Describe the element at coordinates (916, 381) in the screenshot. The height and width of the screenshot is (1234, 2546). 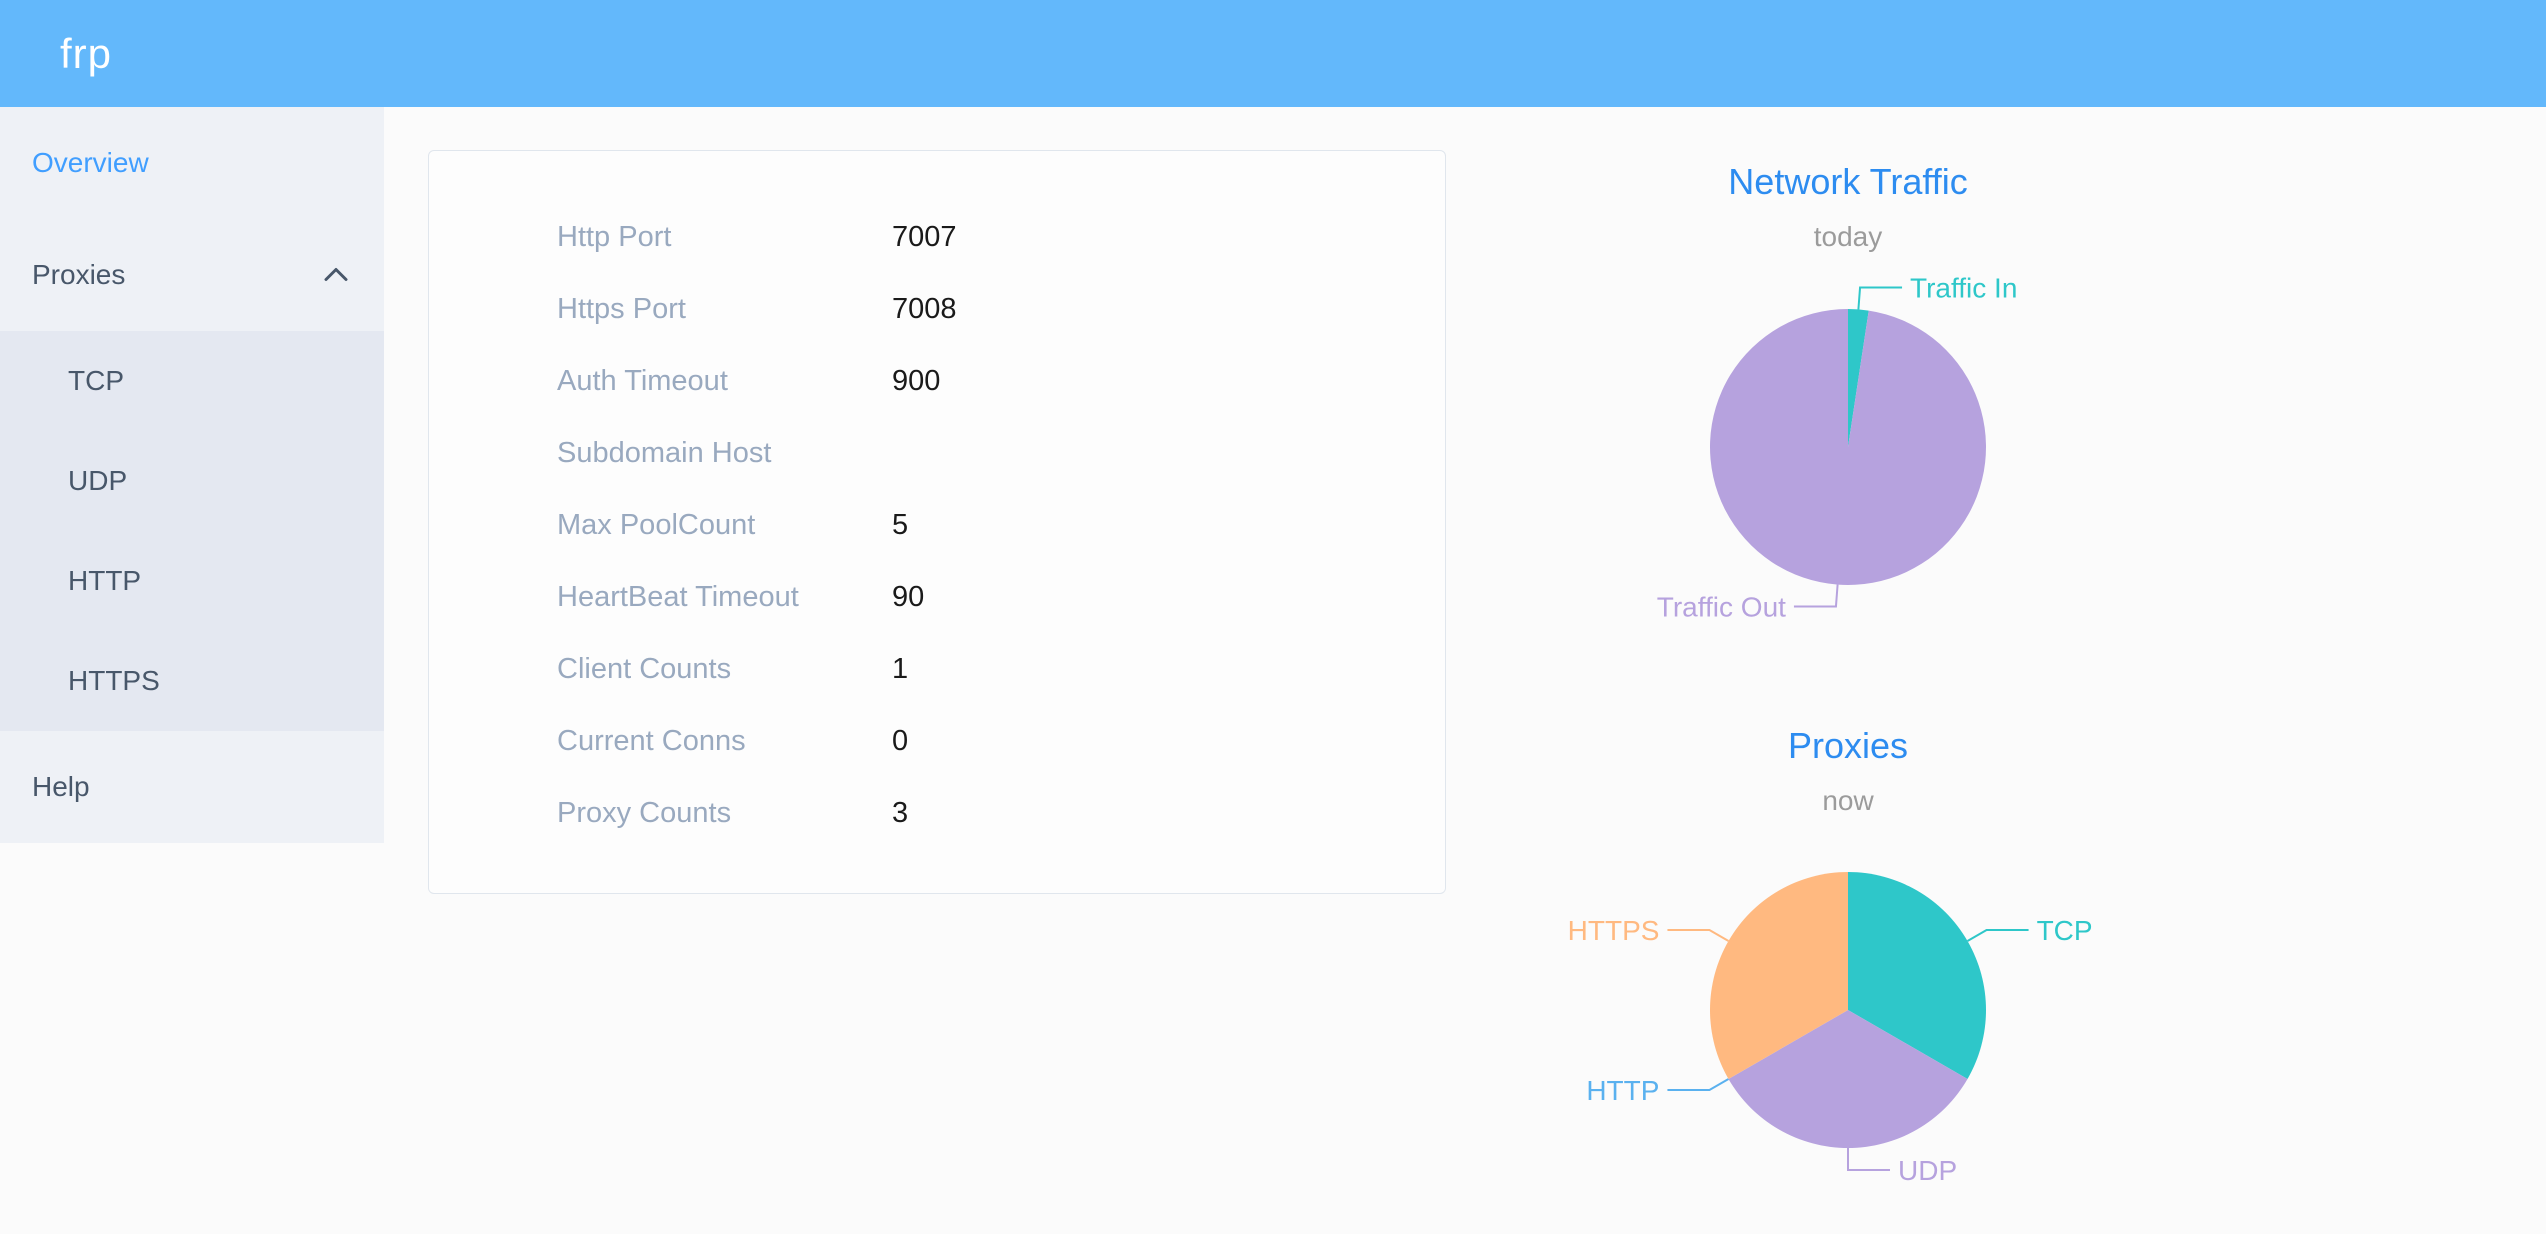
I see `config-value: 900` at that location.